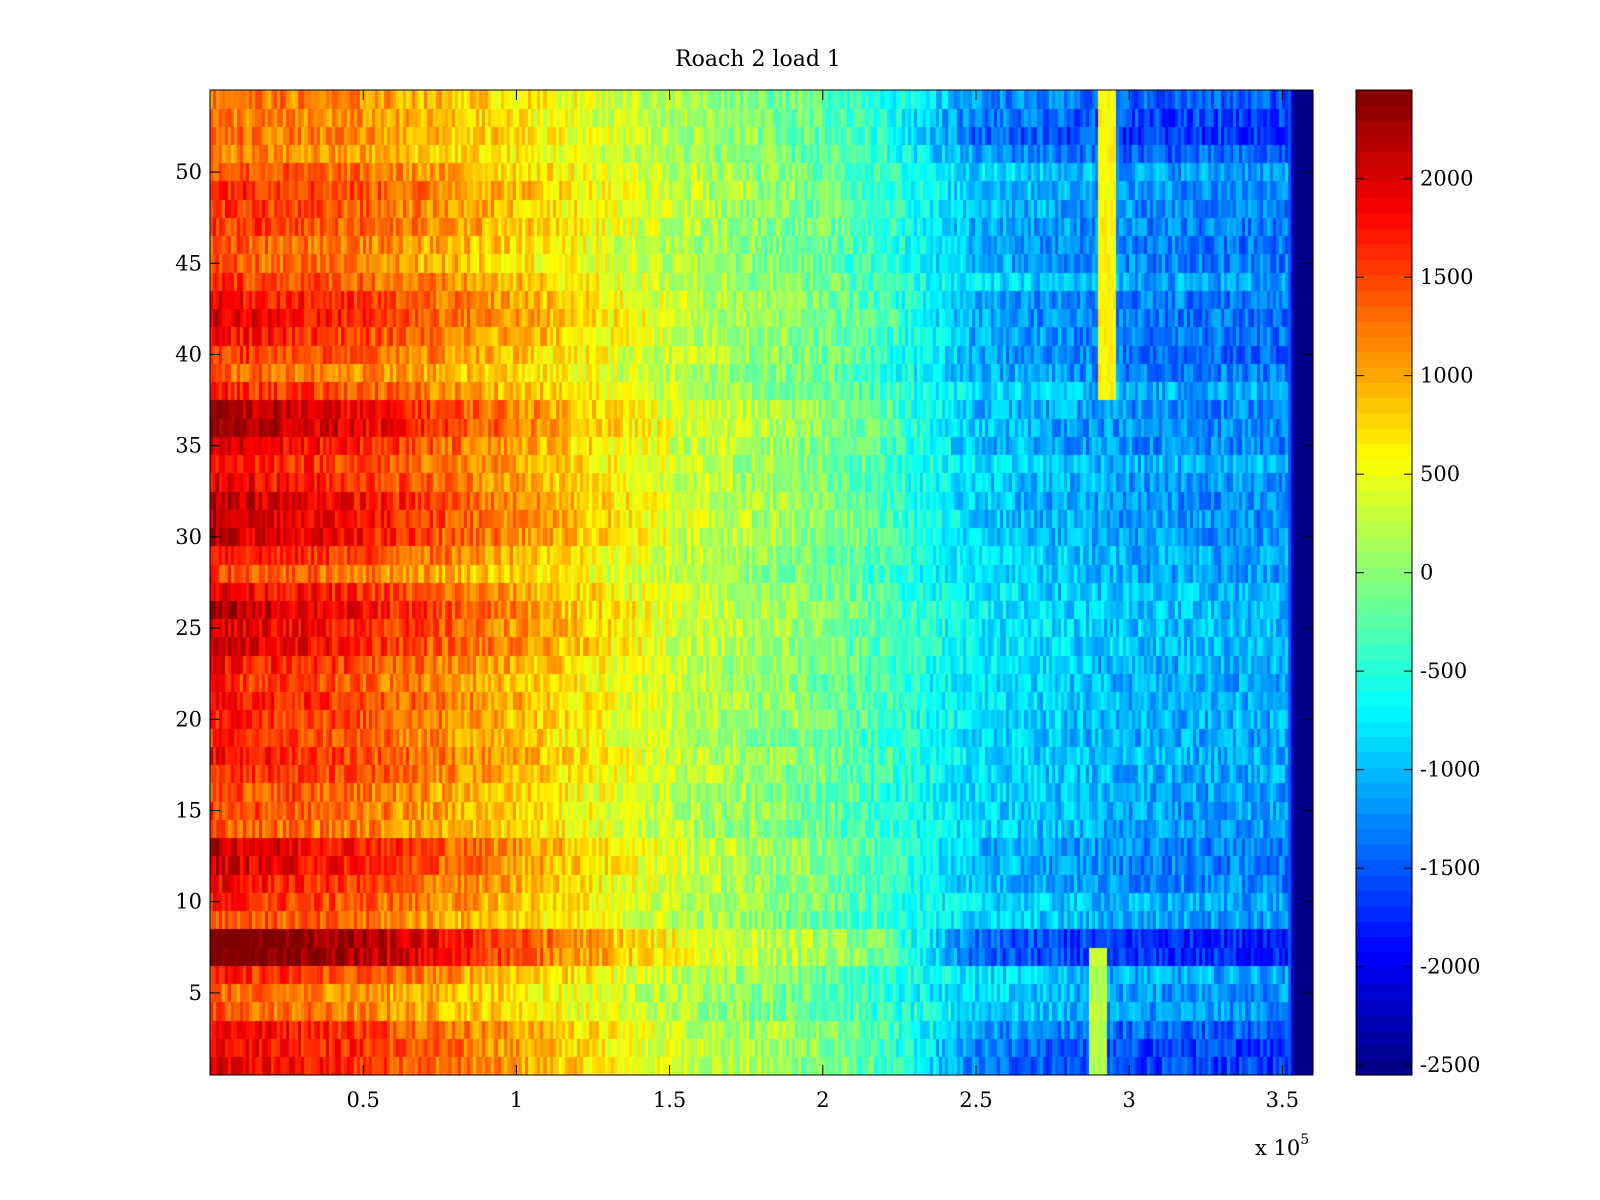 This screenshot has width=1600, height=1200. What do you see at coordinates (1440, 474) in the screenshot?
I see `colorbar-tick-label: 500` at bounding box center [1440, 474].